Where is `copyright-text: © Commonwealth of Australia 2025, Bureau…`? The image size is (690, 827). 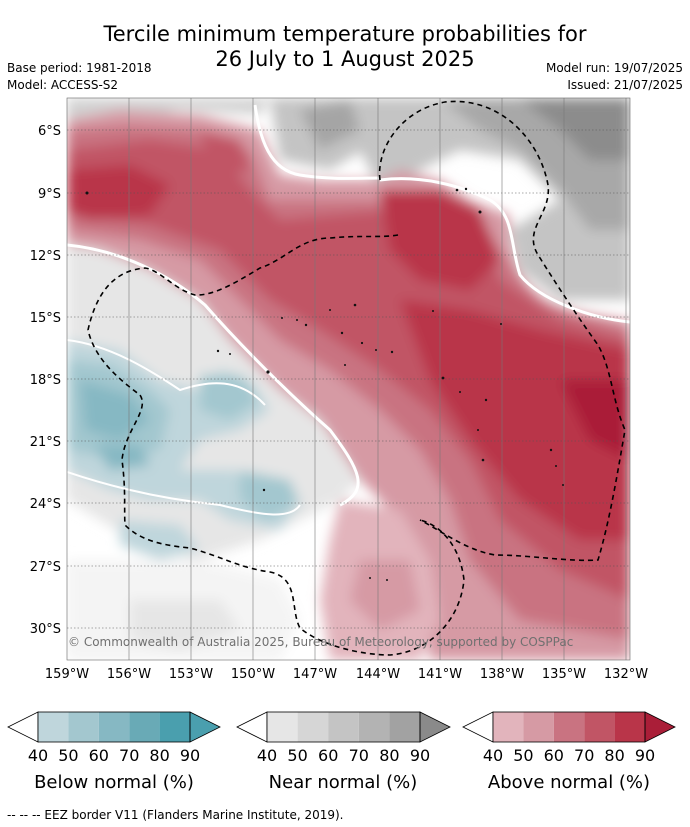 copyright-text: © Commonwealth of Australia 2025, Bureau… is located at coordinates (320, 642).